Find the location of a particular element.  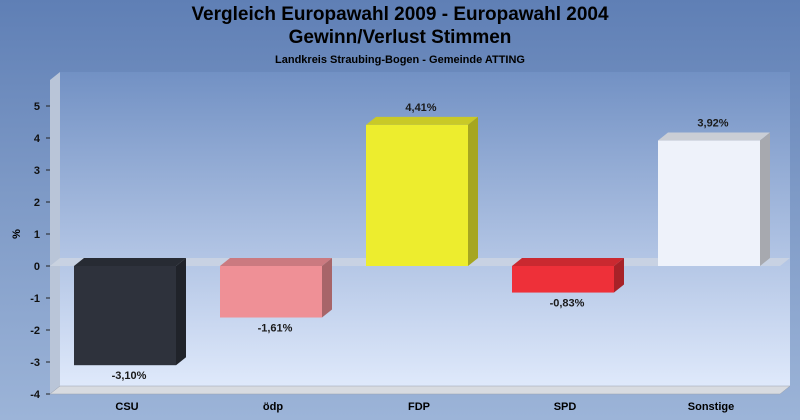

bar-fdp is located at coordinates (422, 191).